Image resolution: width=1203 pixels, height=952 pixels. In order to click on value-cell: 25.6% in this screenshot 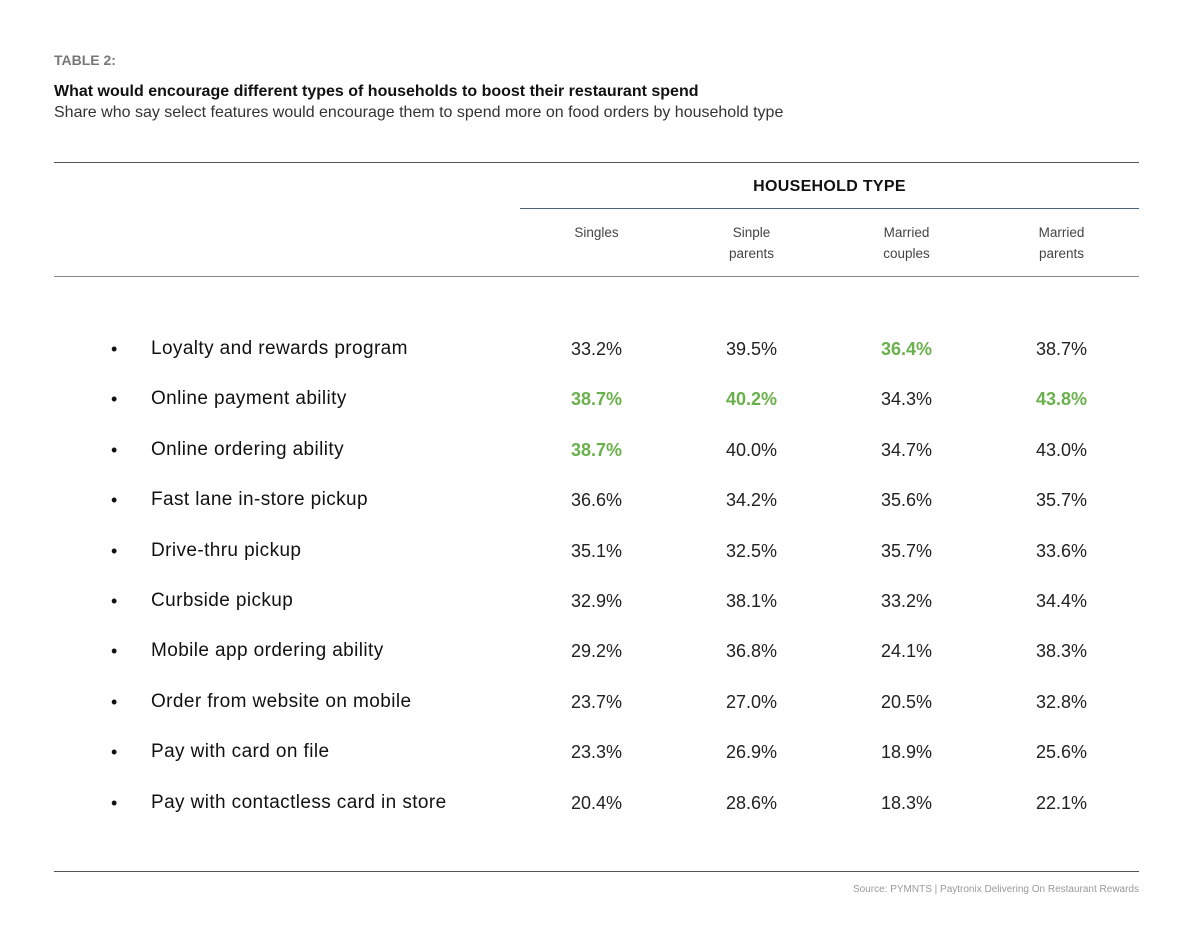, I will do `click(1061, 752)`.